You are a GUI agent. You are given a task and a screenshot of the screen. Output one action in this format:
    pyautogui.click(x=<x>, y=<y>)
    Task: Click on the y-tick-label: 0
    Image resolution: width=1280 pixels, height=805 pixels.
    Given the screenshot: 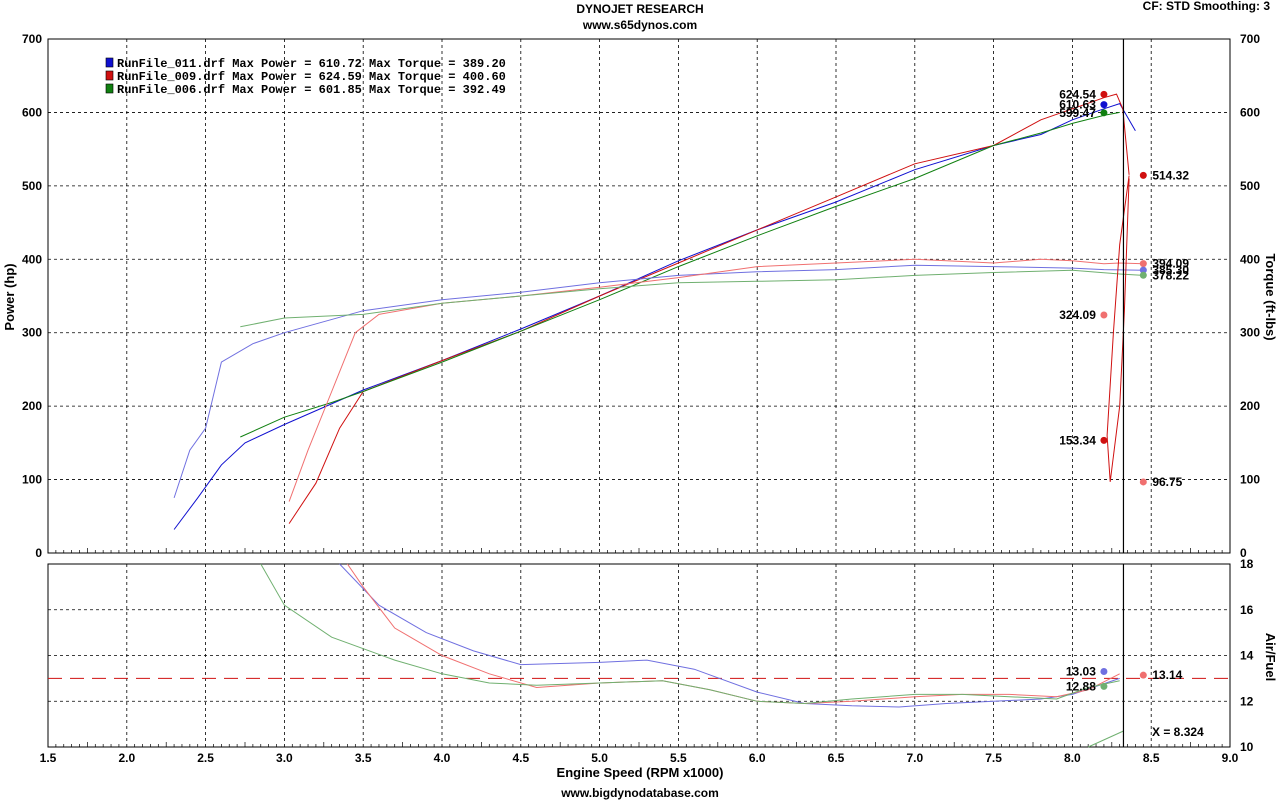 What is the action you would take?
    pyautogui.click(x=38, y=553)
    